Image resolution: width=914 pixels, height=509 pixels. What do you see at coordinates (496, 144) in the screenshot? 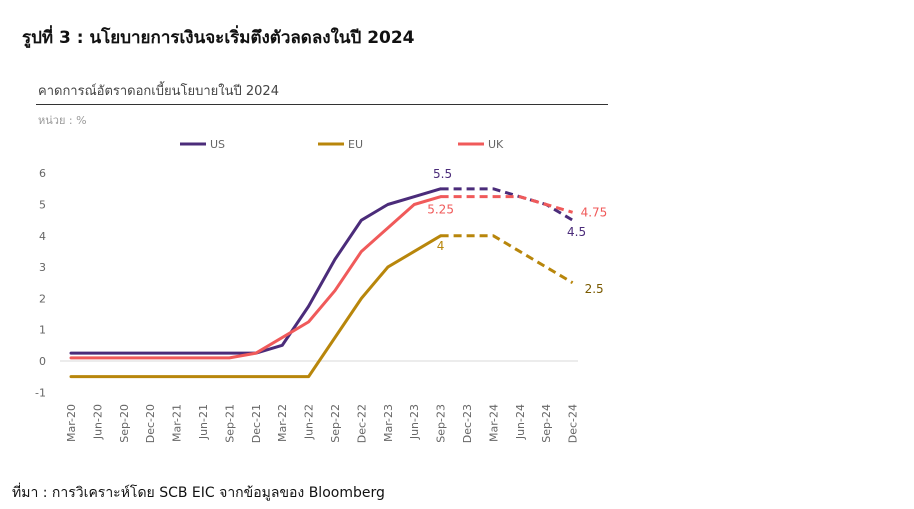
I see `legend-label-uk: UK` at bounding box center [496, 144].